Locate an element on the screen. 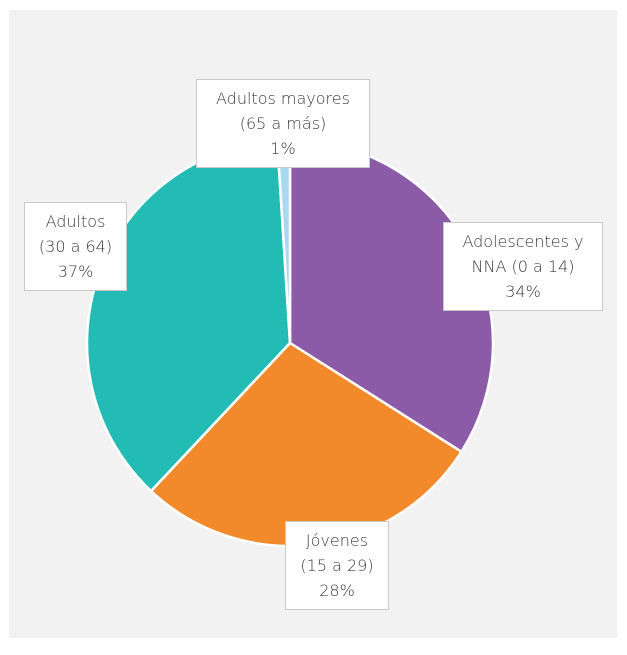 This screenshot has height=655, width=627. category-name: Adolescentes y NNA (0 a 14) is located at coordinates (523, 254).